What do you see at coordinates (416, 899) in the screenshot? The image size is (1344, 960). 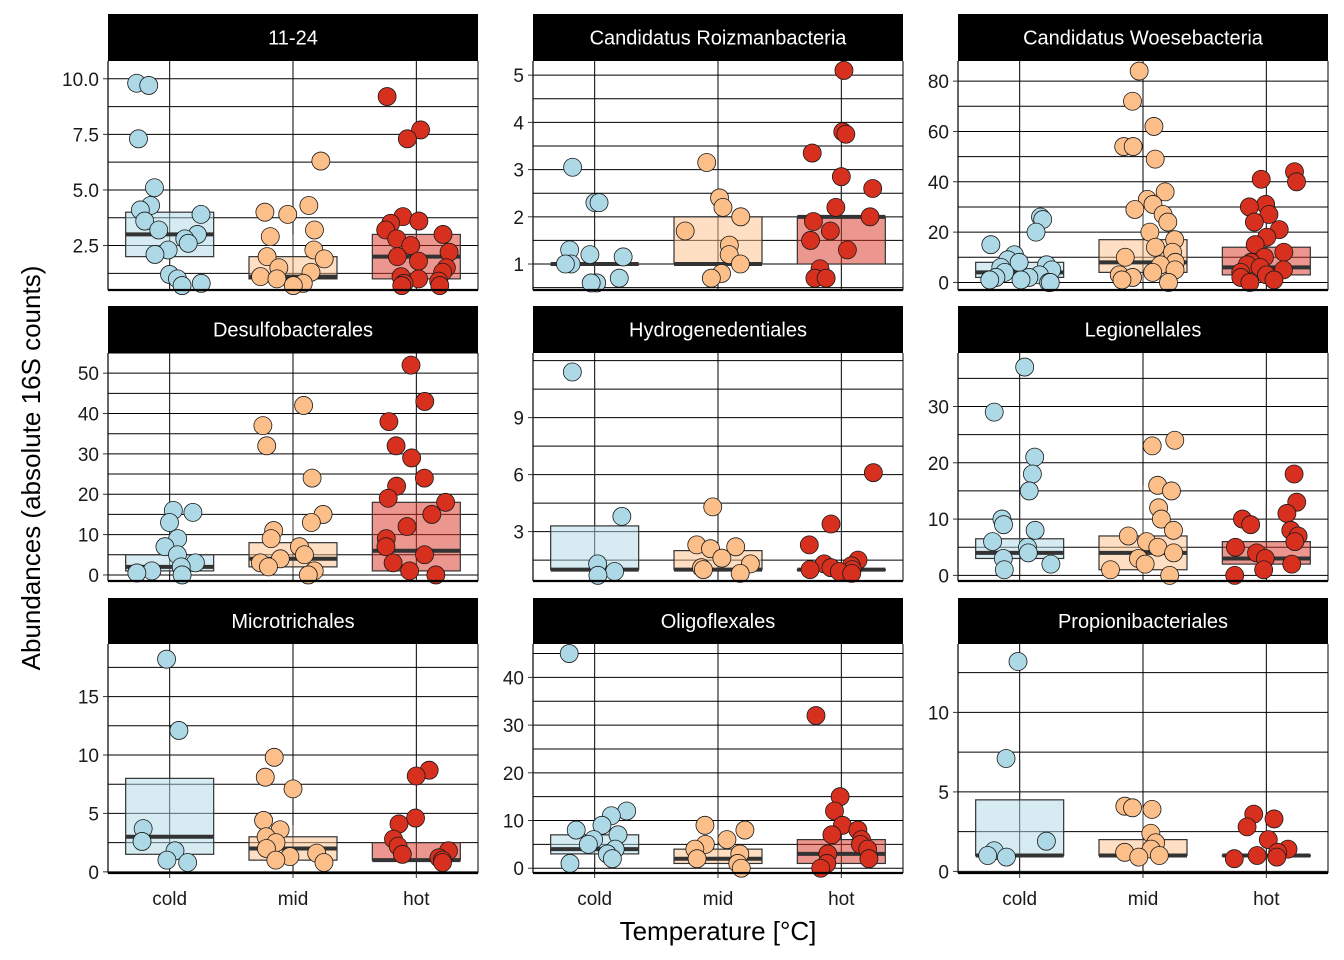 I see `x-tick-label: hot` at bounding box center [416, 899].